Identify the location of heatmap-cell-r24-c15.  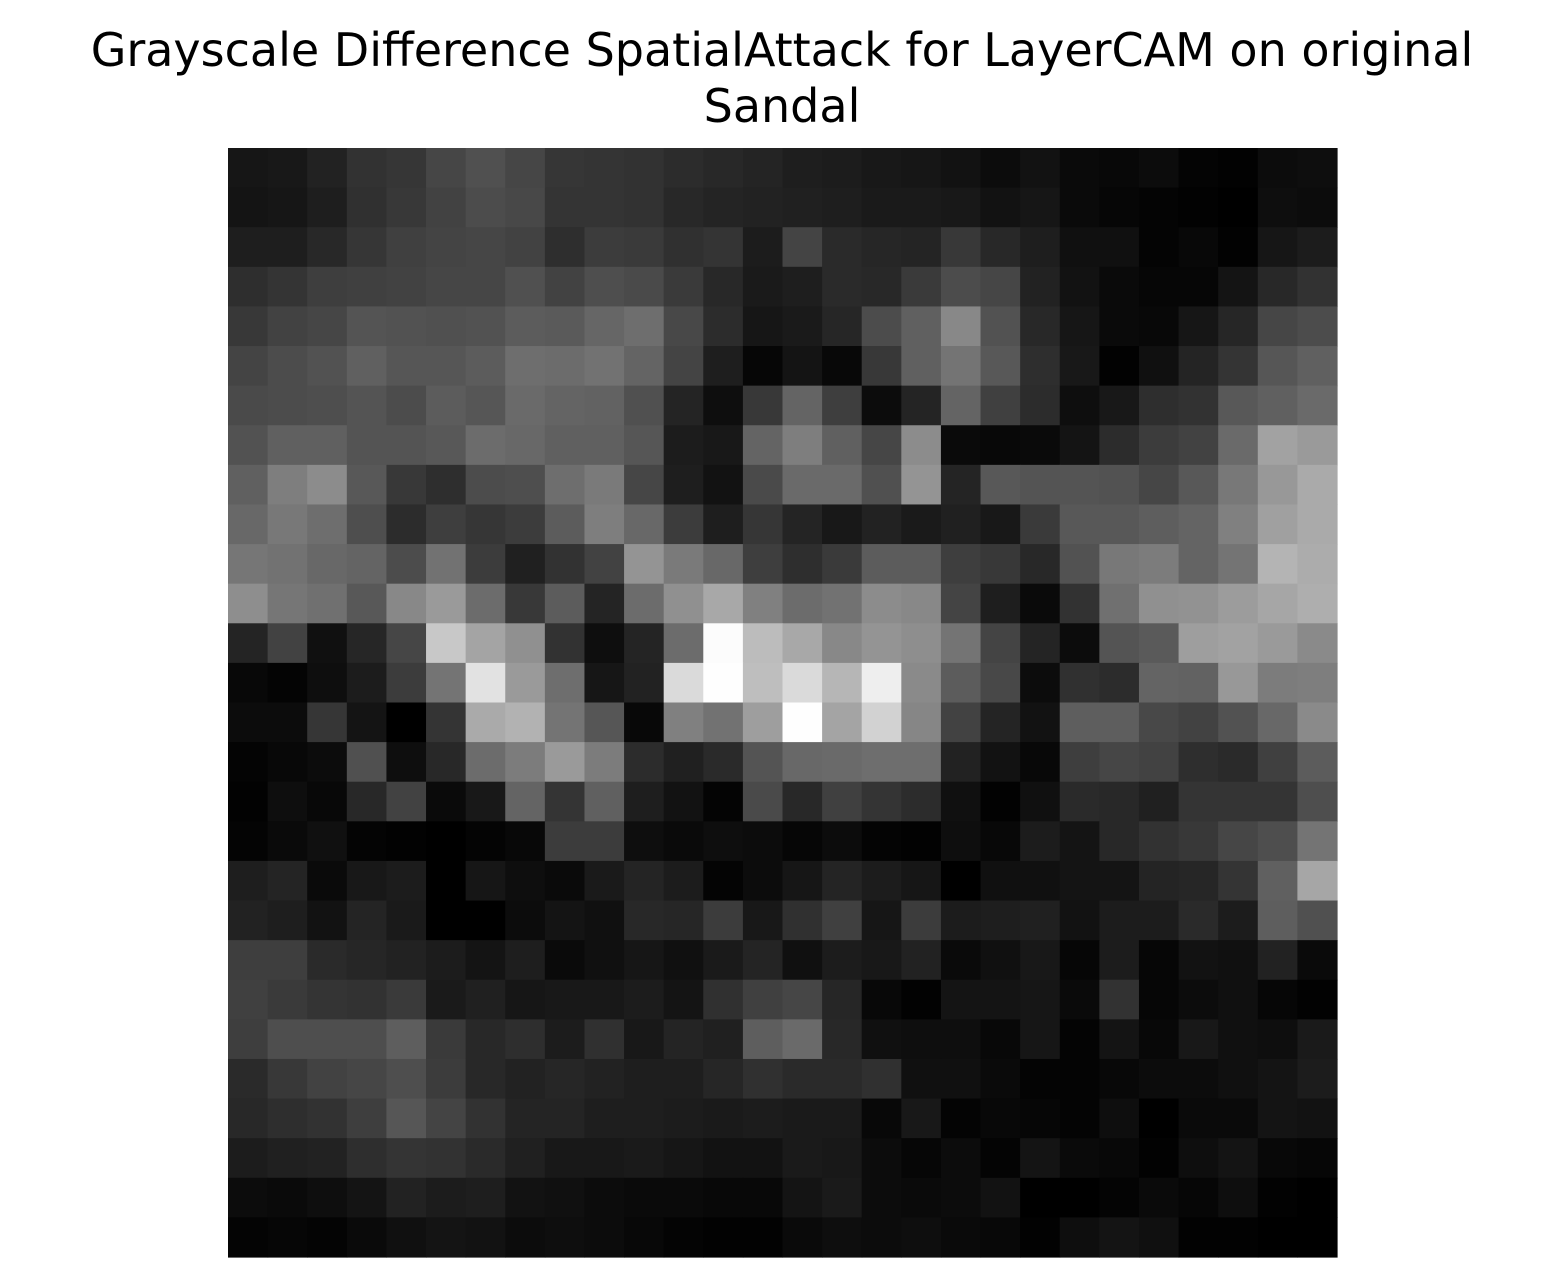
(842, 1118).